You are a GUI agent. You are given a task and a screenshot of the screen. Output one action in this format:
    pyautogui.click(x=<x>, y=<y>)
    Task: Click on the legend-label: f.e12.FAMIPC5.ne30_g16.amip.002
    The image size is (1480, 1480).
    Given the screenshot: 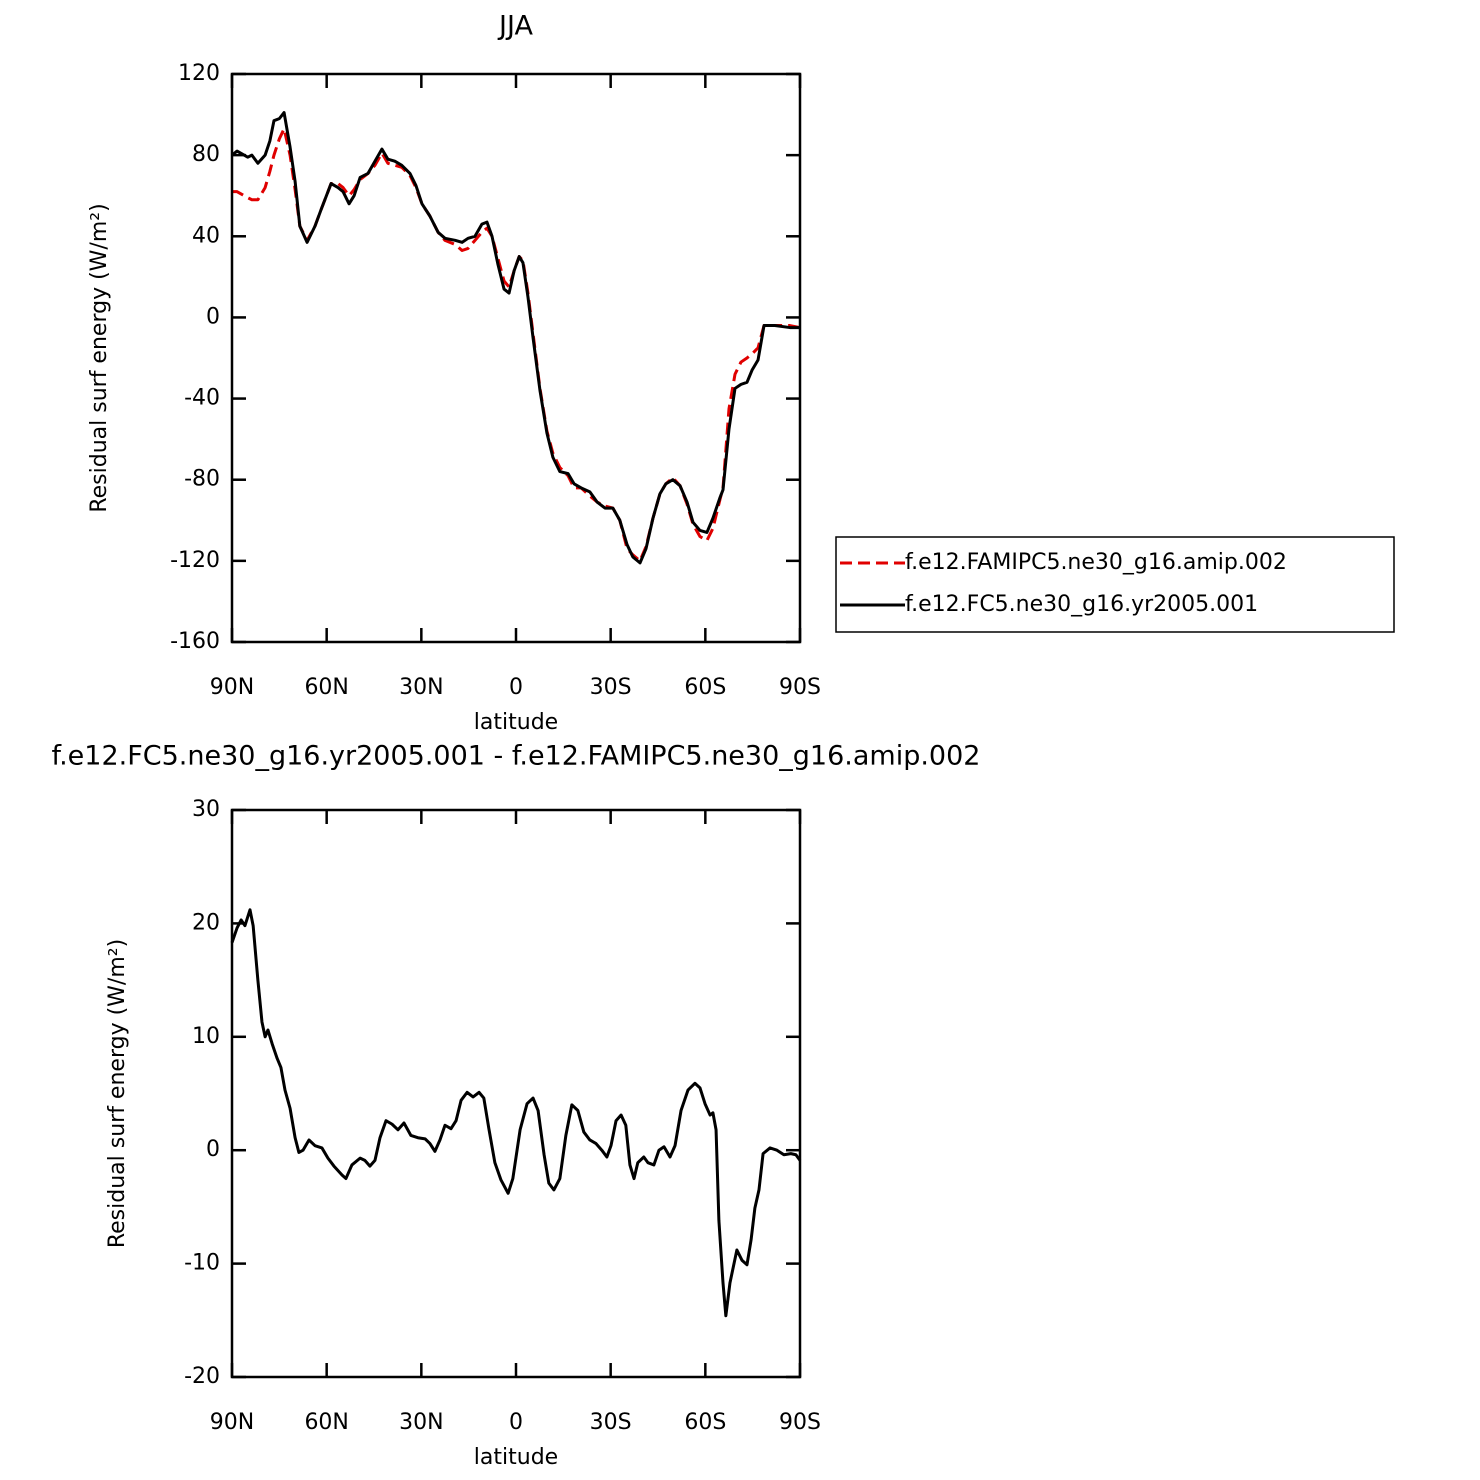 What is the action you would take?
    pyautogui.click(x=1096, y=562)
    